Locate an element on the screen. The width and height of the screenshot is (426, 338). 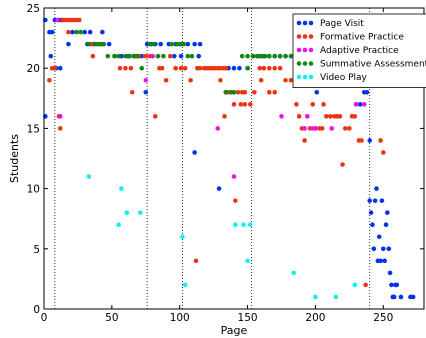
legend-label: Video Play is located at coordinates (344, 78).